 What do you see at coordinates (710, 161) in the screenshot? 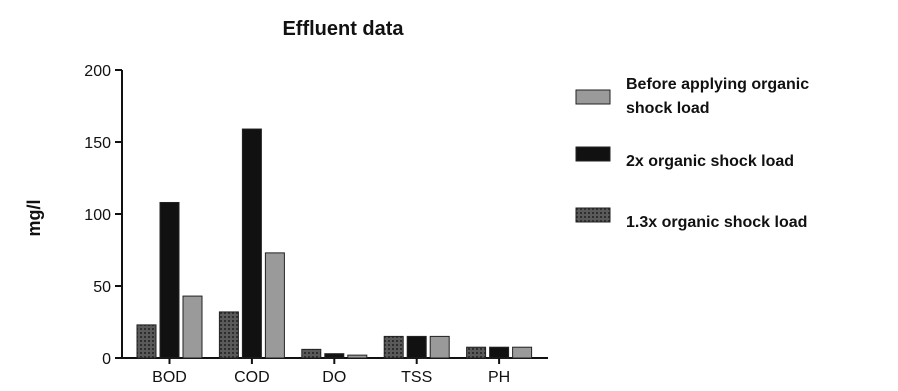
I see `legend-label: 2x organic shock load` at bounding box center [710, 161].